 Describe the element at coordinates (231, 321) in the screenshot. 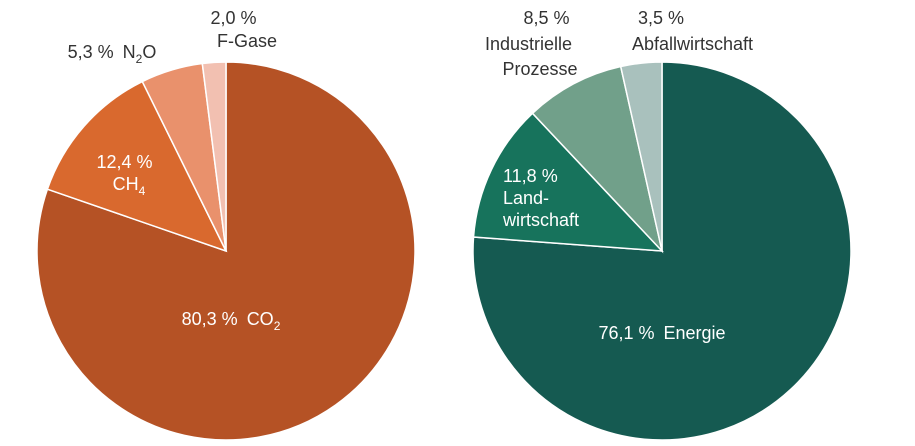

I see `label-co2: 80,3 % CO2` at that location.